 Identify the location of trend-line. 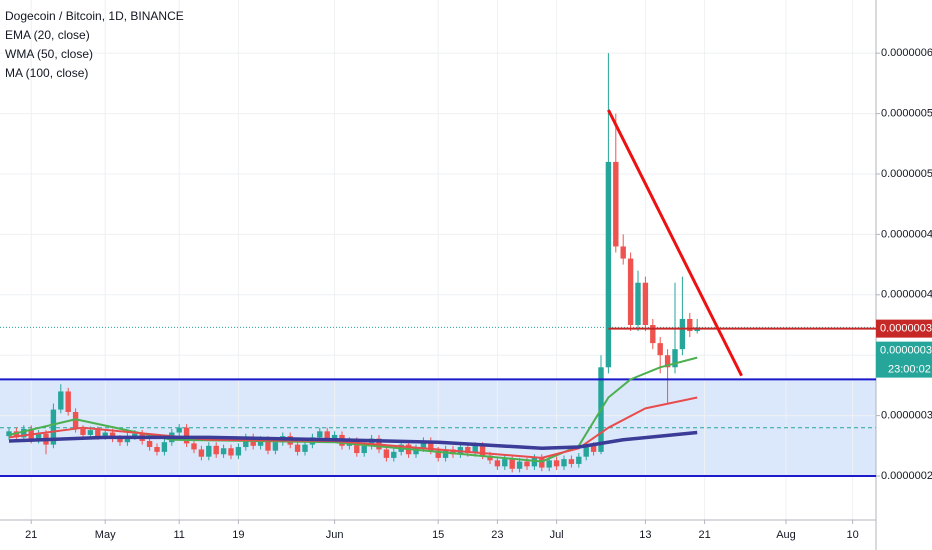
(675, 243).